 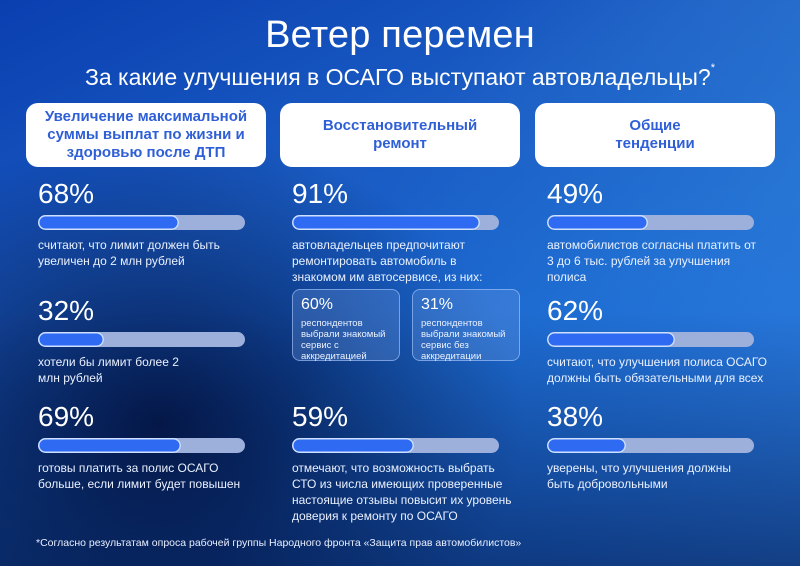 I want to click on stat-percent: 68%, so click(x=66, y=193).